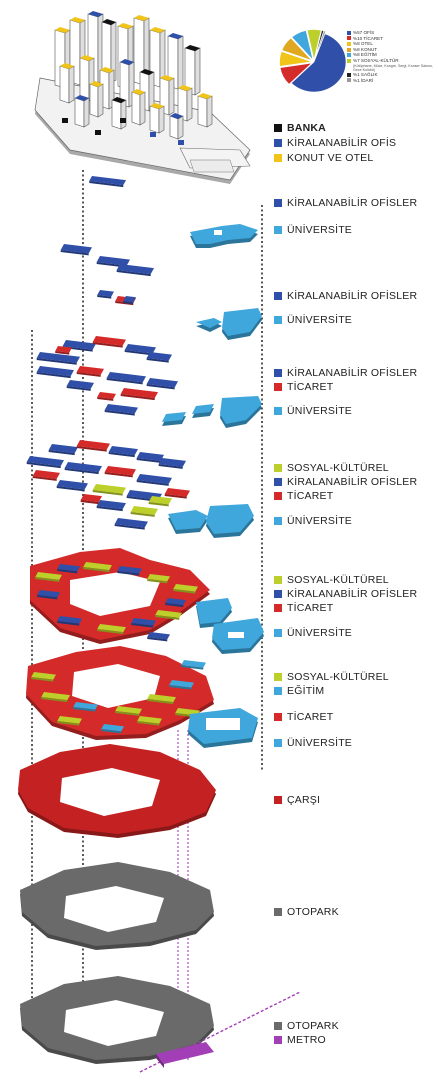 This screenshot has width=439, height=1085. I want to click on level4-legend-item: ÜNİVERSİTE, so click(313, 521).